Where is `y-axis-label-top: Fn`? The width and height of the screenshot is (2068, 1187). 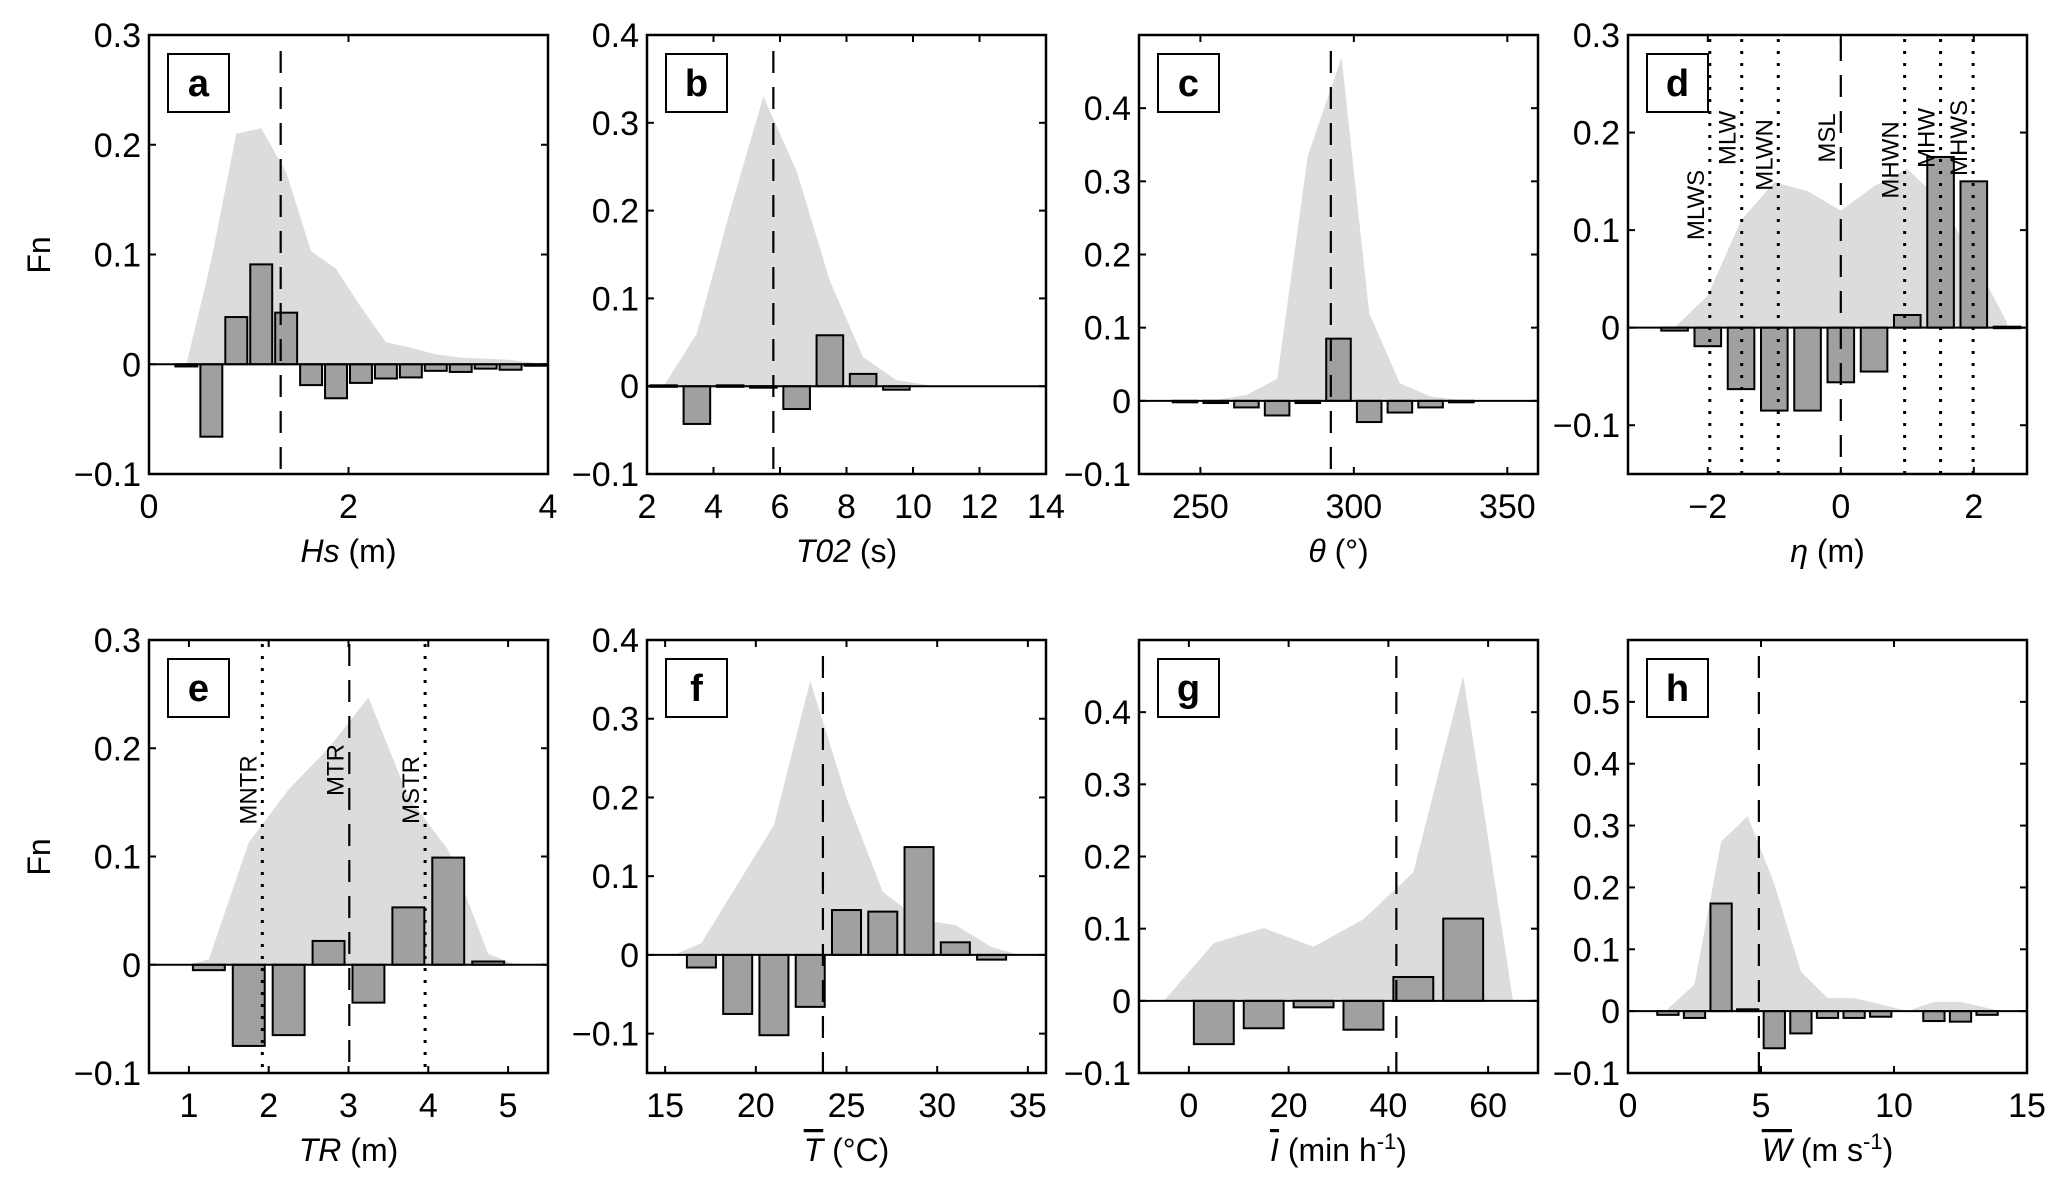
y-axis-label-top: Fn is located at coordinates (39, 254).